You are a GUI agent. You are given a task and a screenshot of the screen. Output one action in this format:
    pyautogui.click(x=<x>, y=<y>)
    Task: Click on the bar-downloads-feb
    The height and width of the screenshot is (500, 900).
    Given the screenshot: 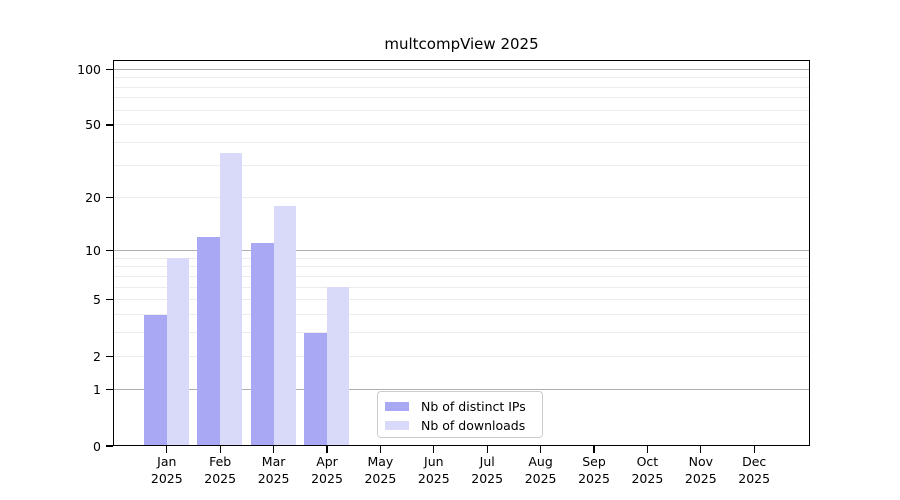 What is the action you would take?
    pyautogui.click(x=231, y=299)
    